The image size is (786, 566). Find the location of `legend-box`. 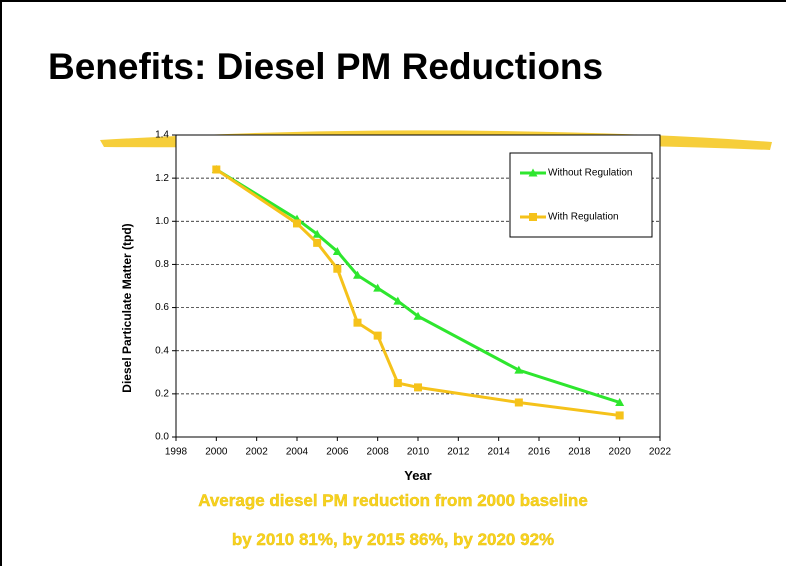

legend-box is located at coordinates (581, 195).